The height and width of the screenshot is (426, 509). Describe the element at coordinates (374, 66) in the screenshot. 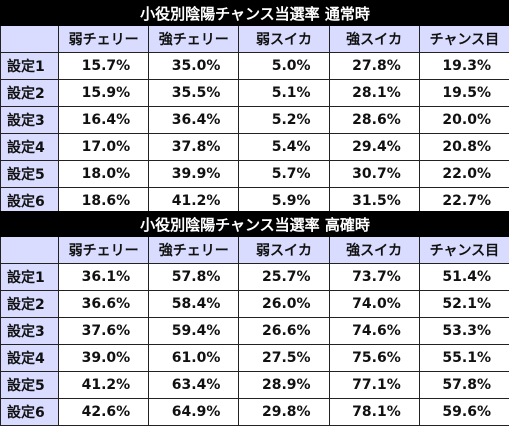

I see `rate-cell: 27.8%` at that location.